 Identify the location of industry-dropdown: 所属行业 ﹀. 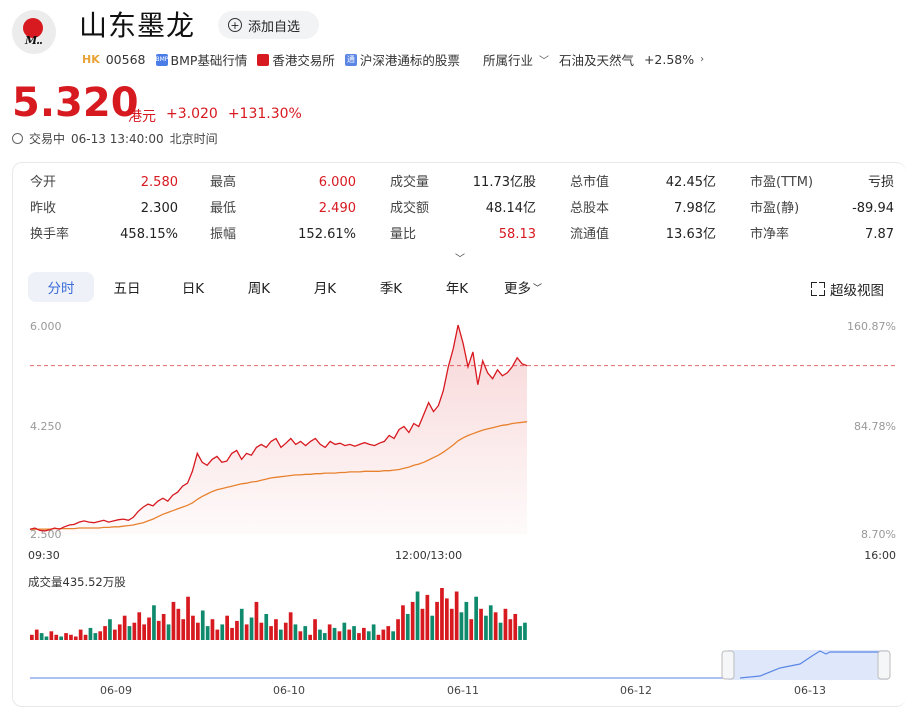
(515, 60).